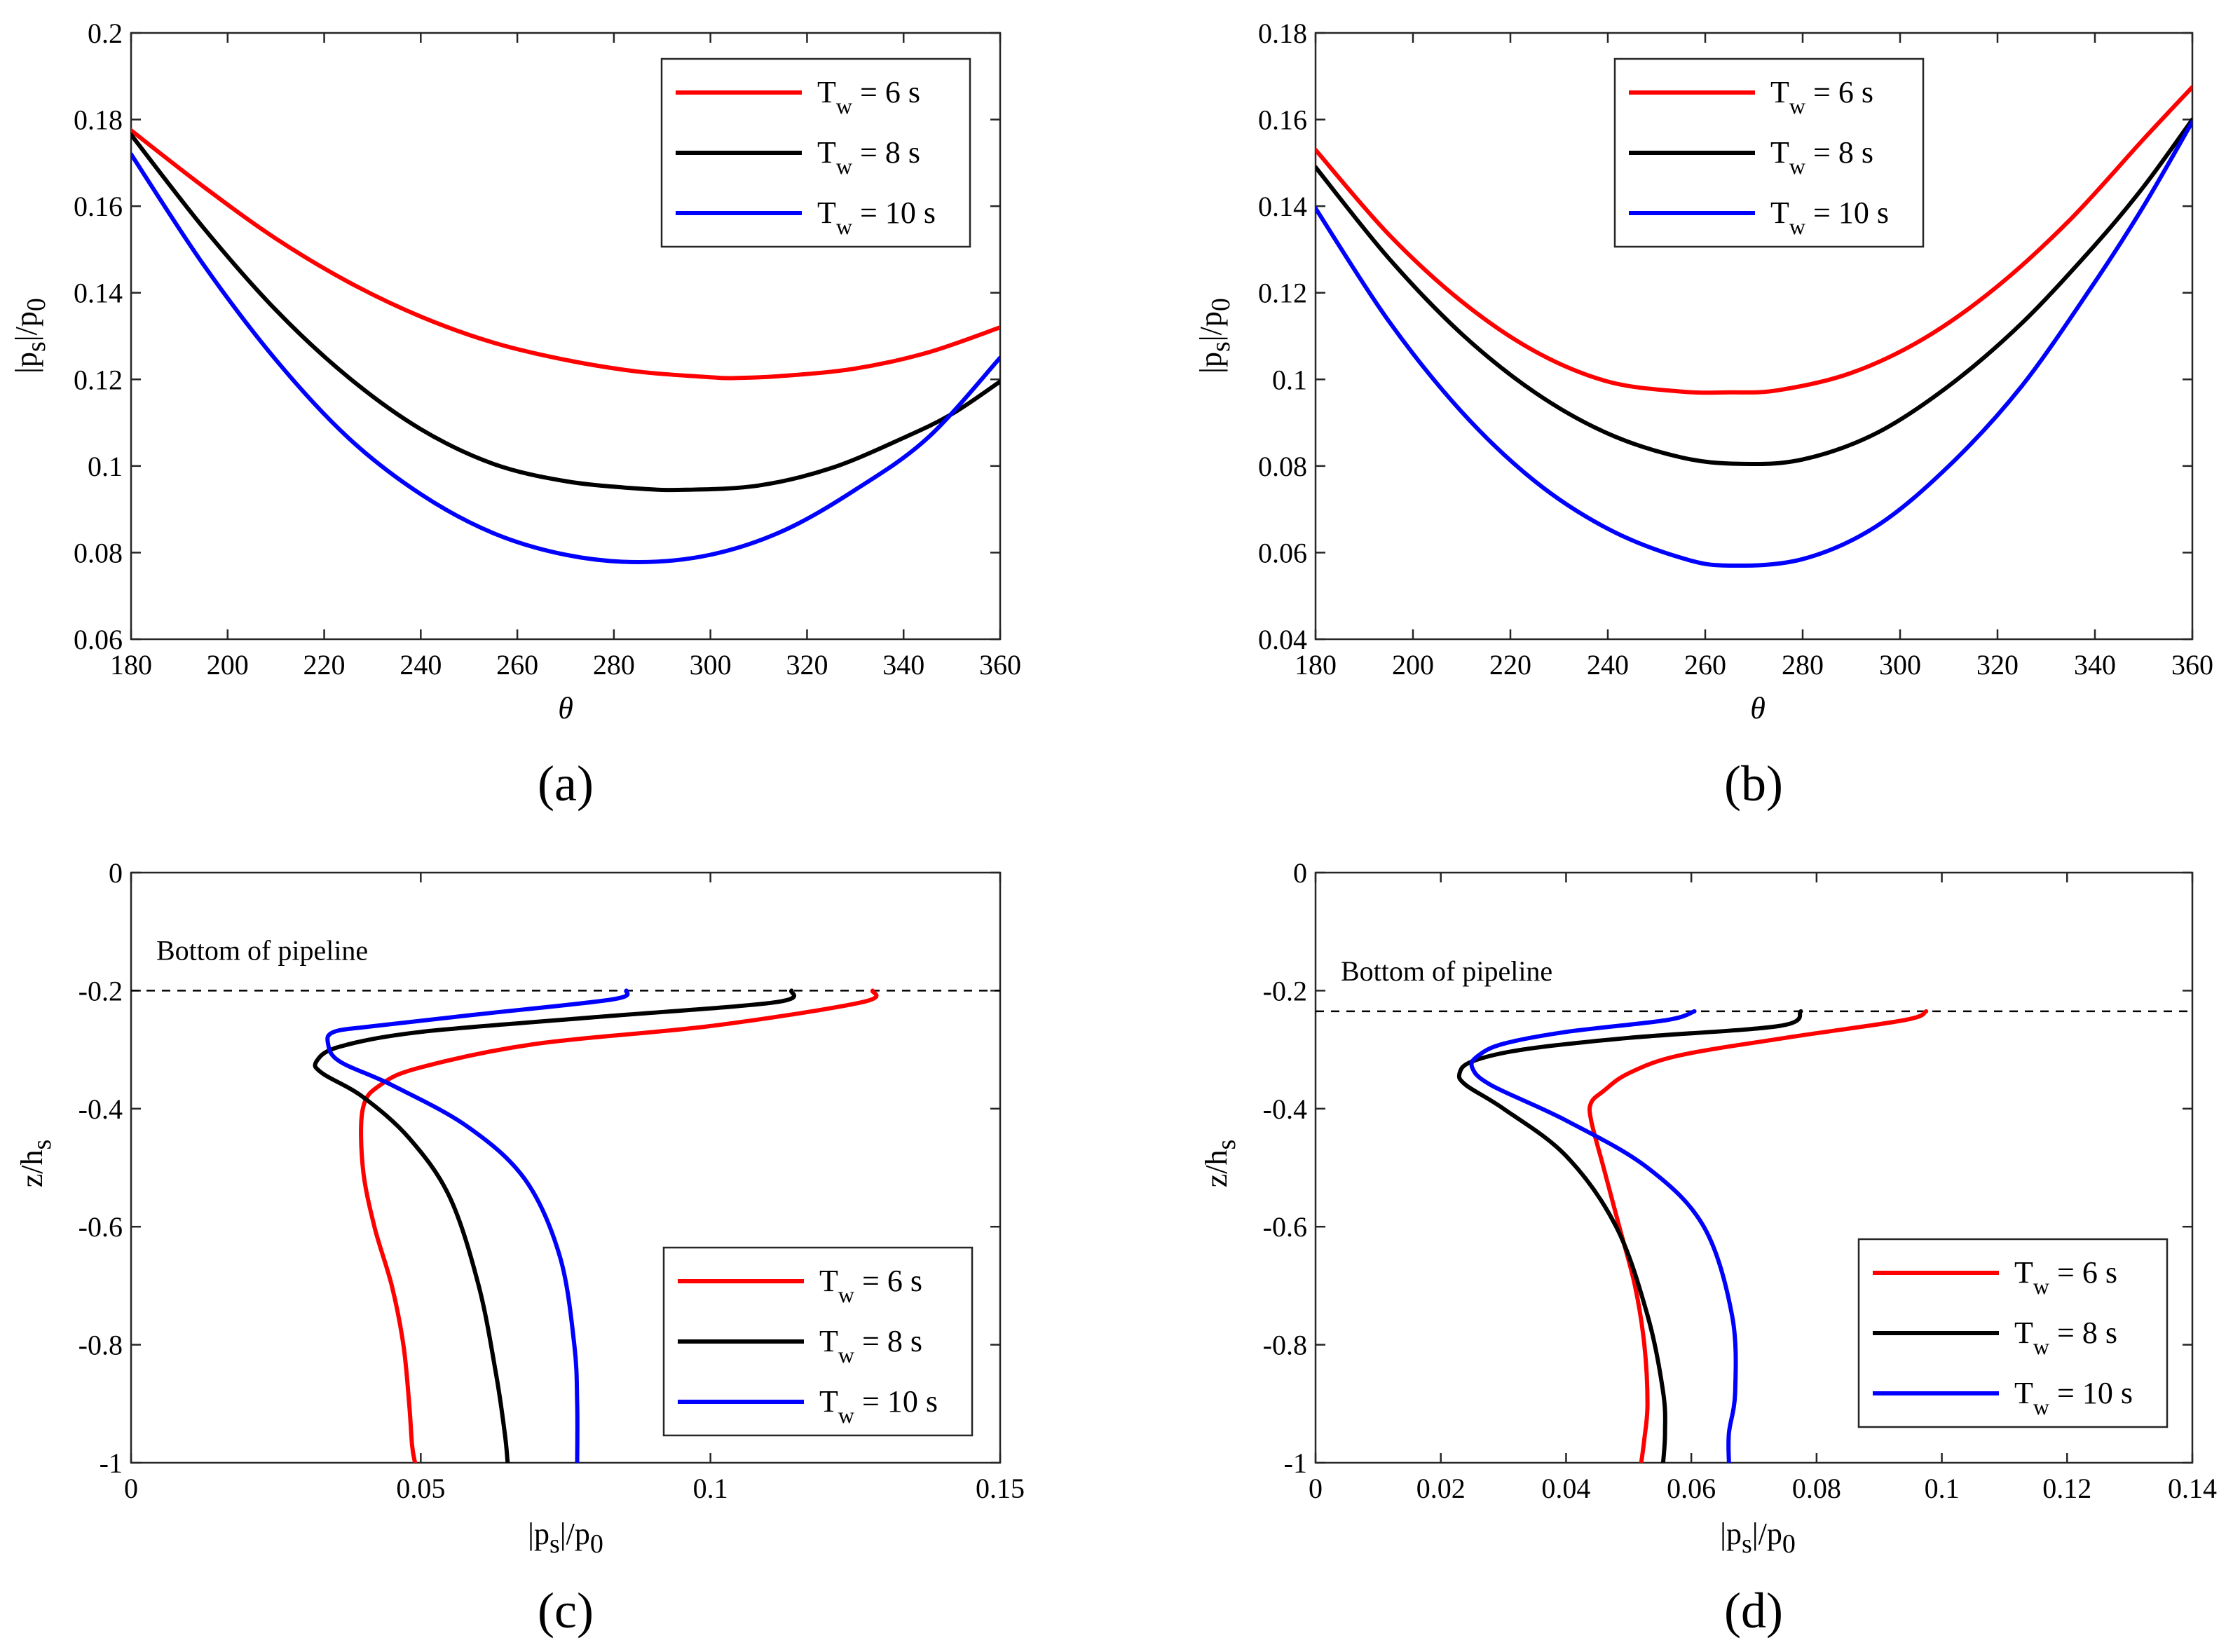 This screenshot has width=2233, height=1652. Describe the element at coordinates (26, 326) in the screenshot. I see `y-axis-label-mid: |/p` at that location.